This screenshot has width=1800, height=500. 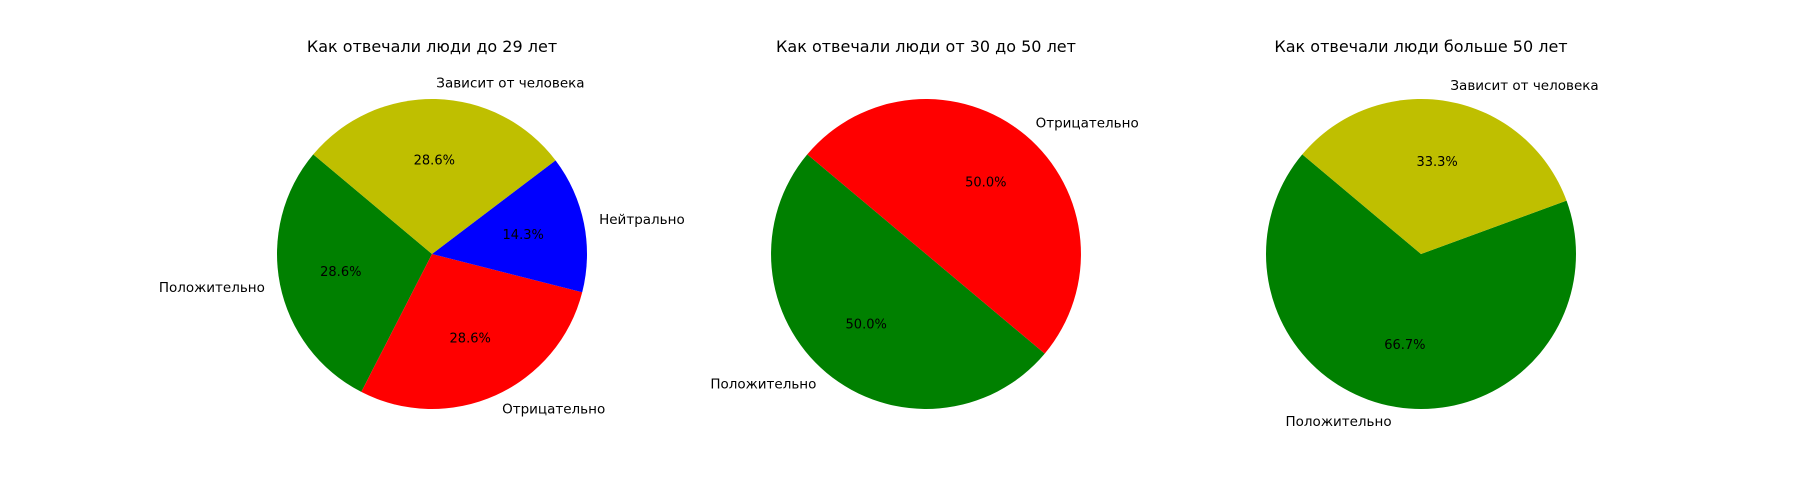 I want to click on chart-title: Как отвечали люди больше 50 лет, so click(x=1420, y=46).